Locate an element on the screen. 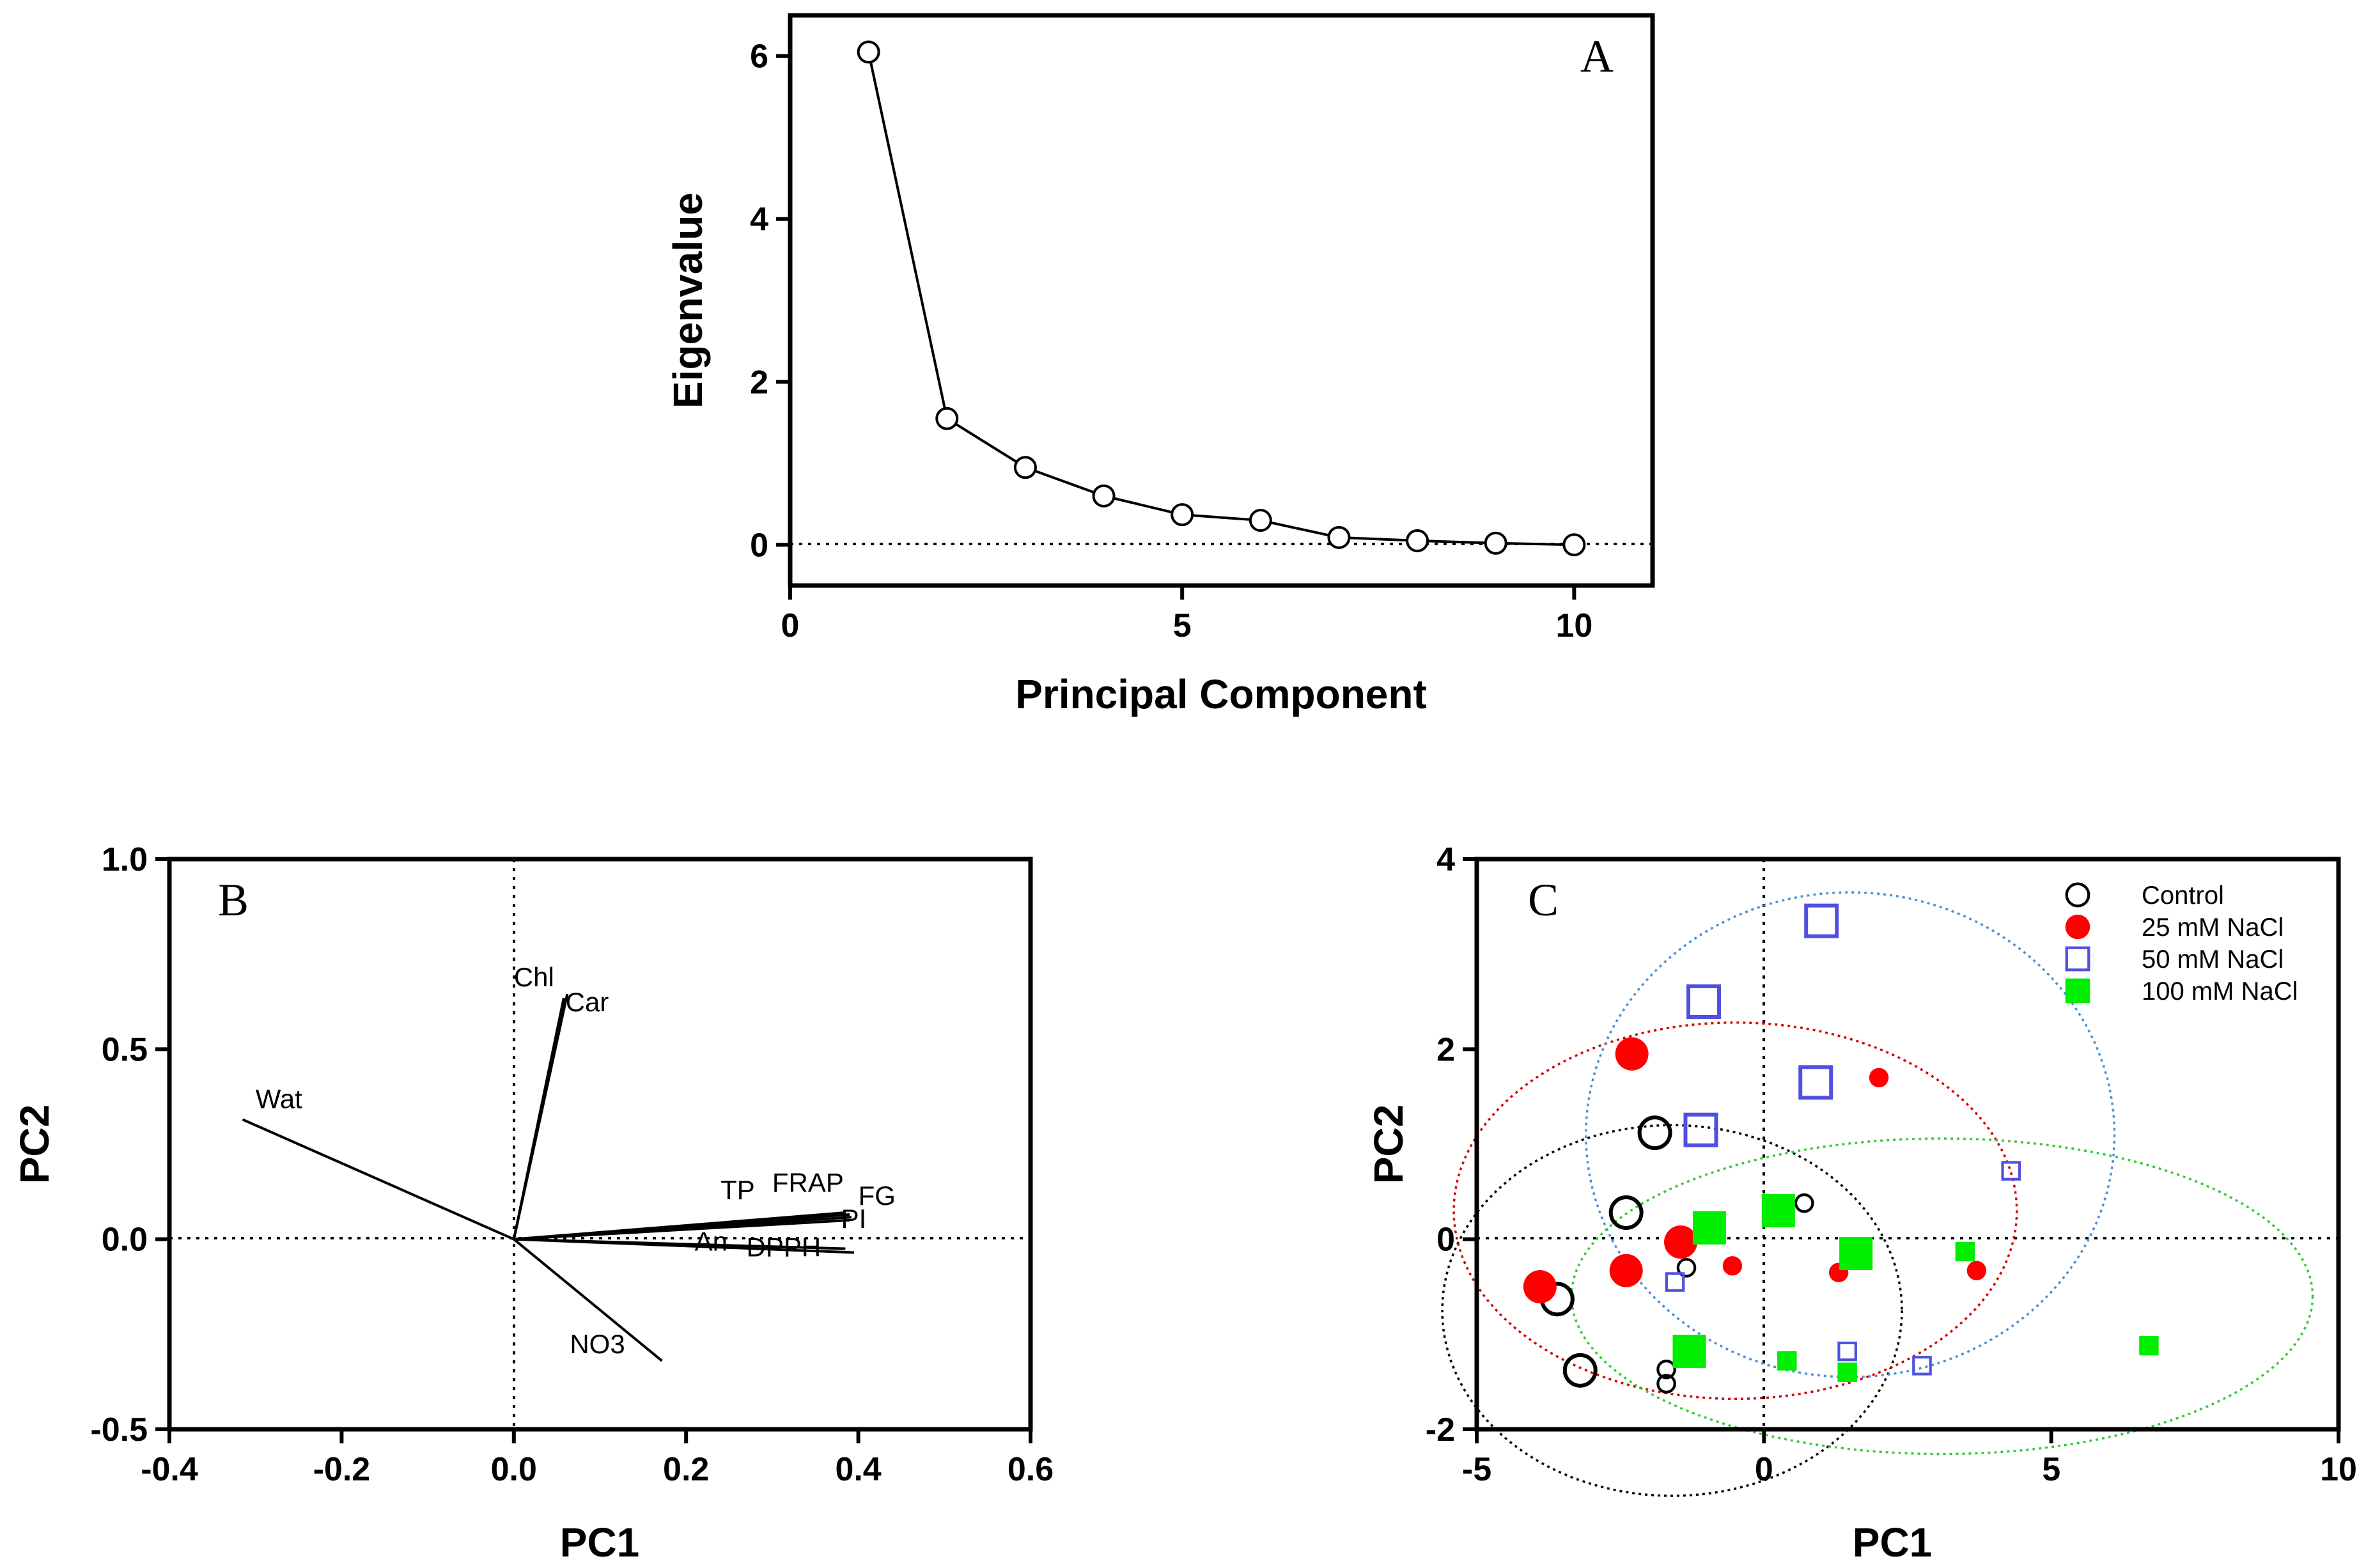 Image resolution: width=2366 pixels, height=1568 pixels. loading-vector-car is located at coordinates (540, 1117).